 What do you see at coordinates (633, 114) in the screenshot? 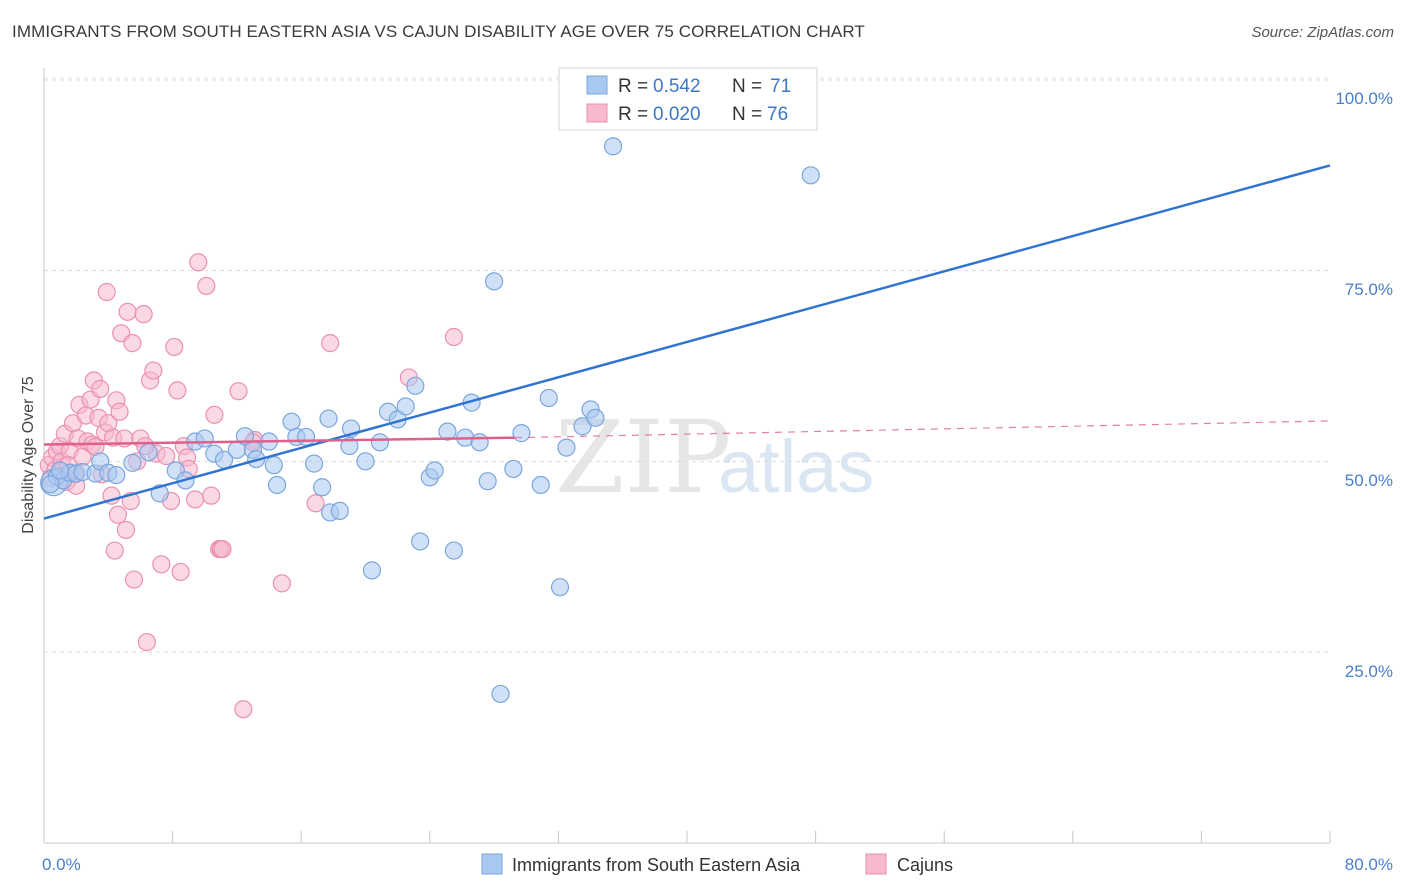
I see `stats-r-label-pink: R =` at bounding box center [633, 114].